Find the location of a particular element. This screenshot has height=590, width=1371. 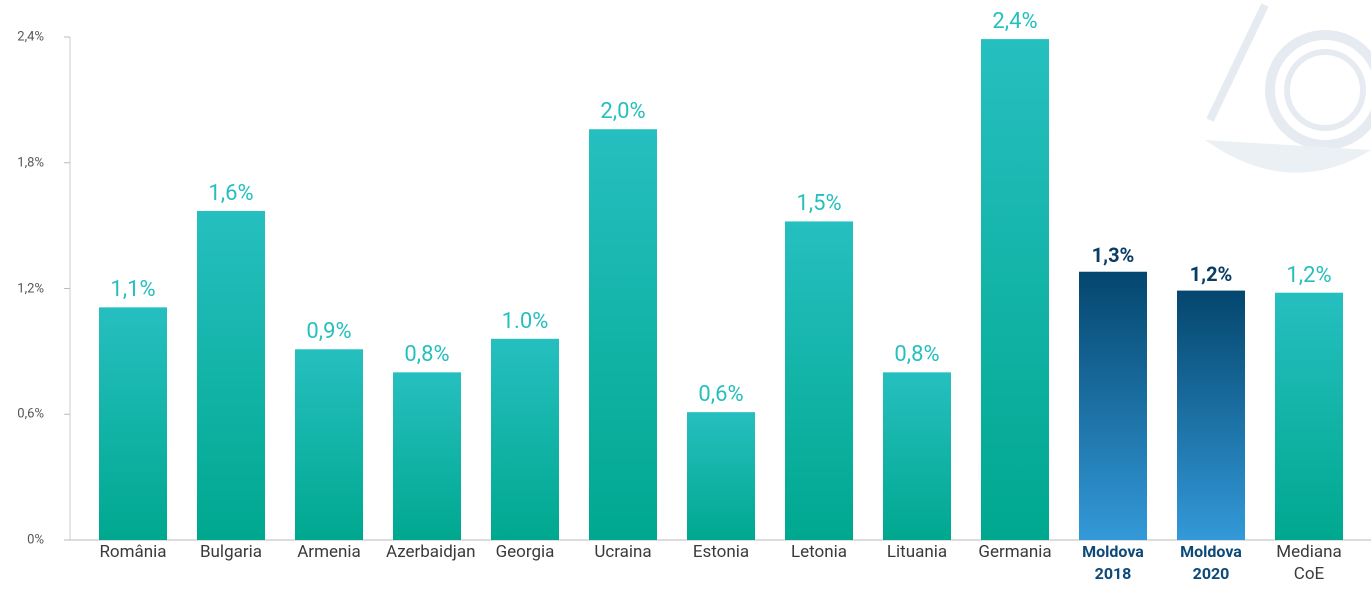

x-tick-label: Azerbaidjan is located at coordinates (431, 552).